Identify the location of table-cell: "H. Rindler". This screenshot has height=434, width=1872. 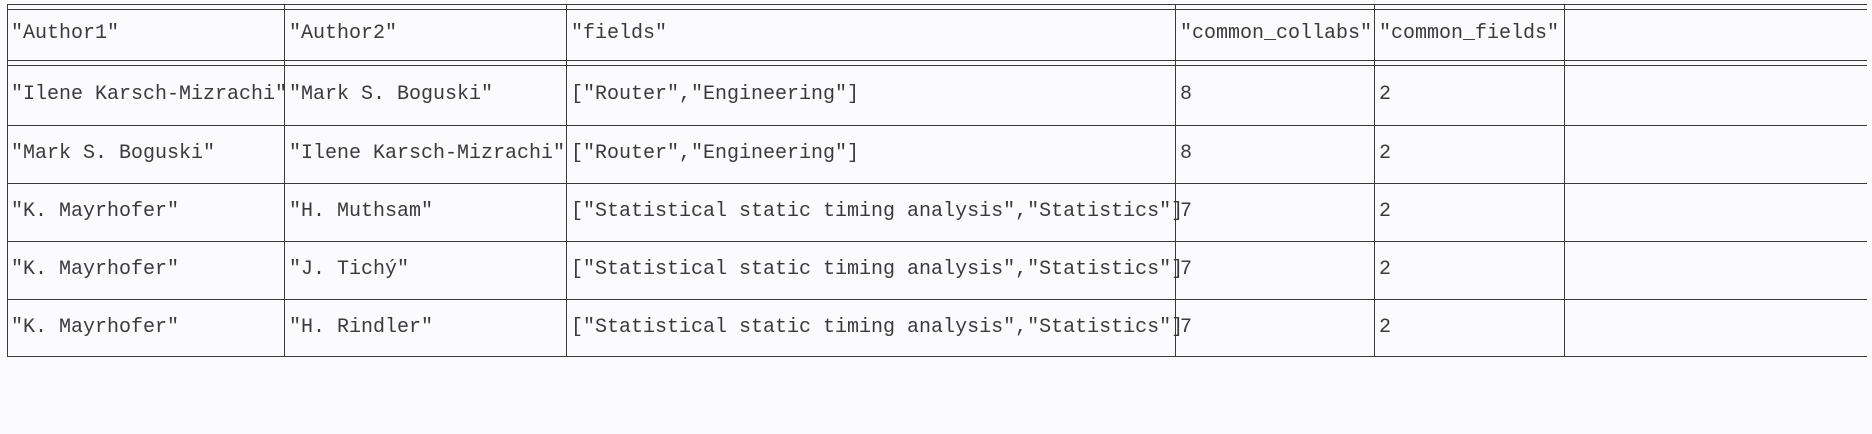
(361, 327).